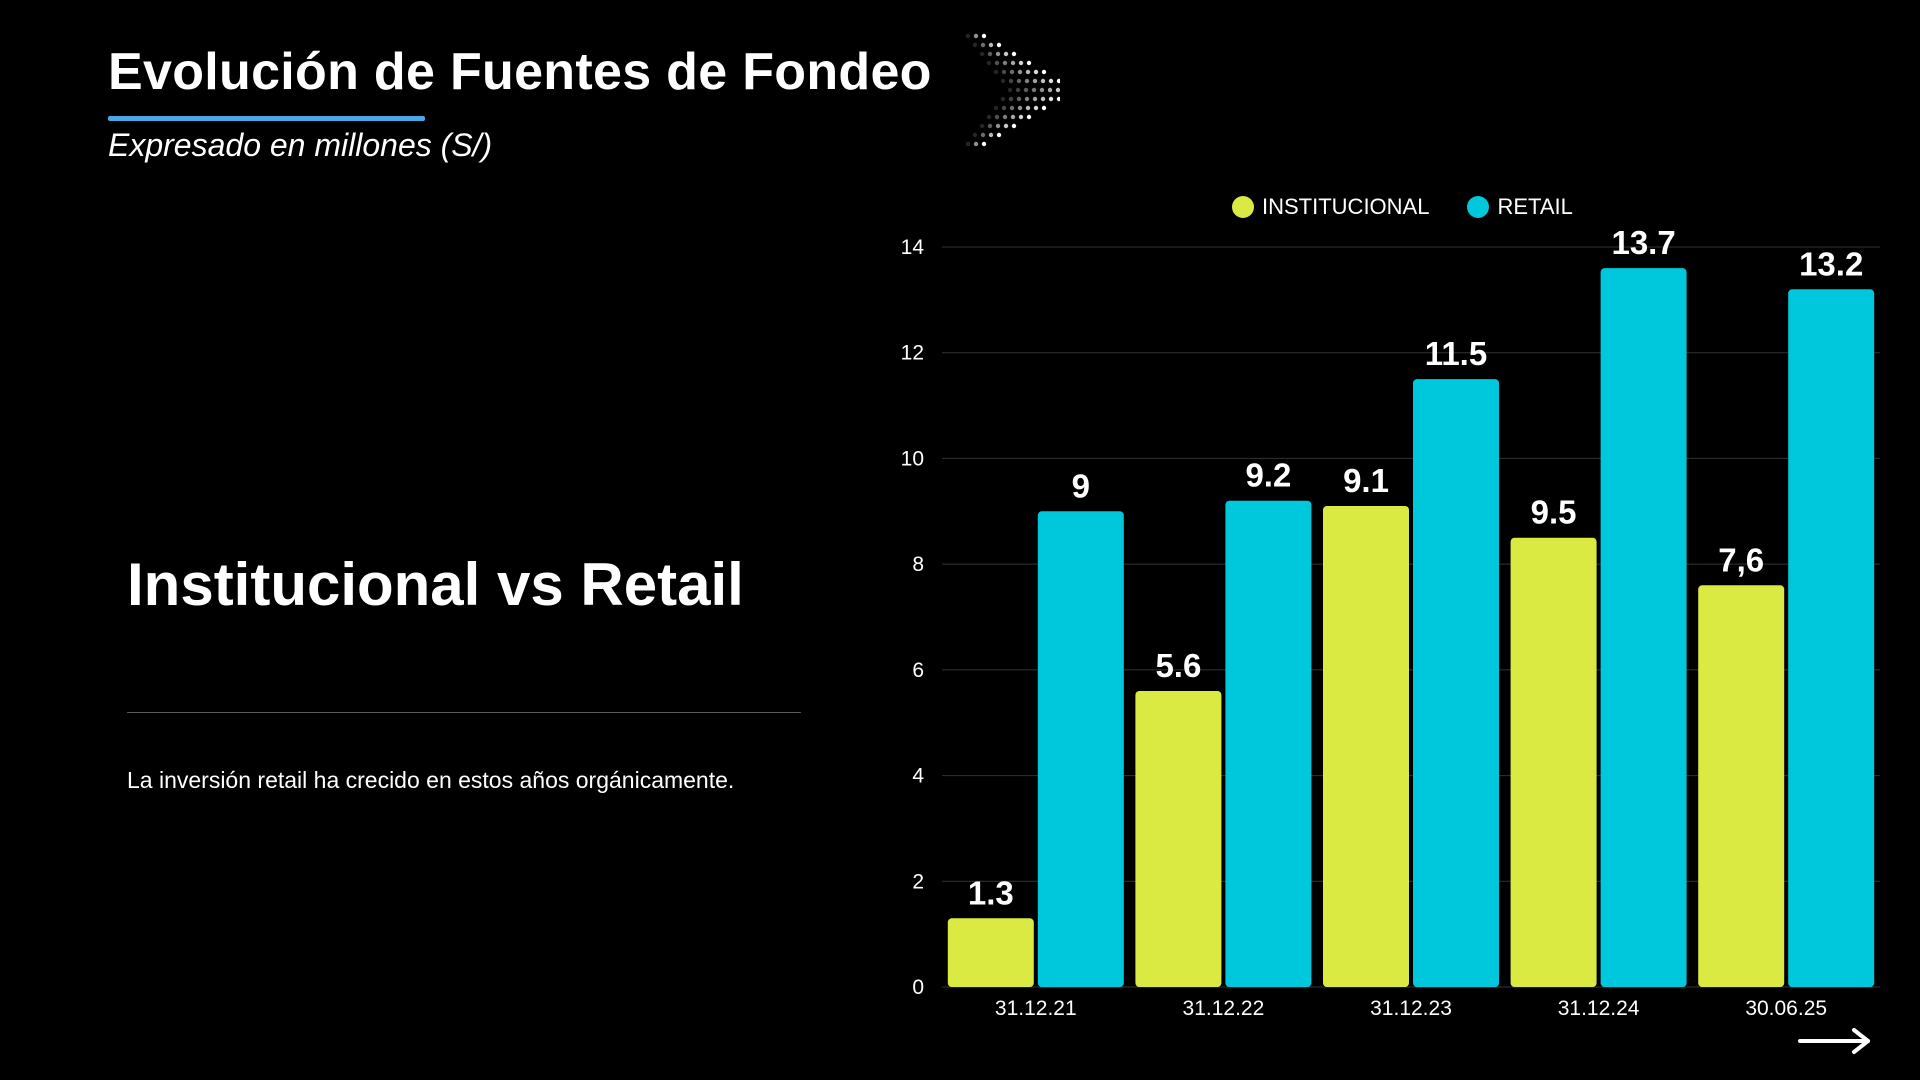 The width and height of the screenshot is (1920, 1080). I want to click on title-underline, so click(266, 118).